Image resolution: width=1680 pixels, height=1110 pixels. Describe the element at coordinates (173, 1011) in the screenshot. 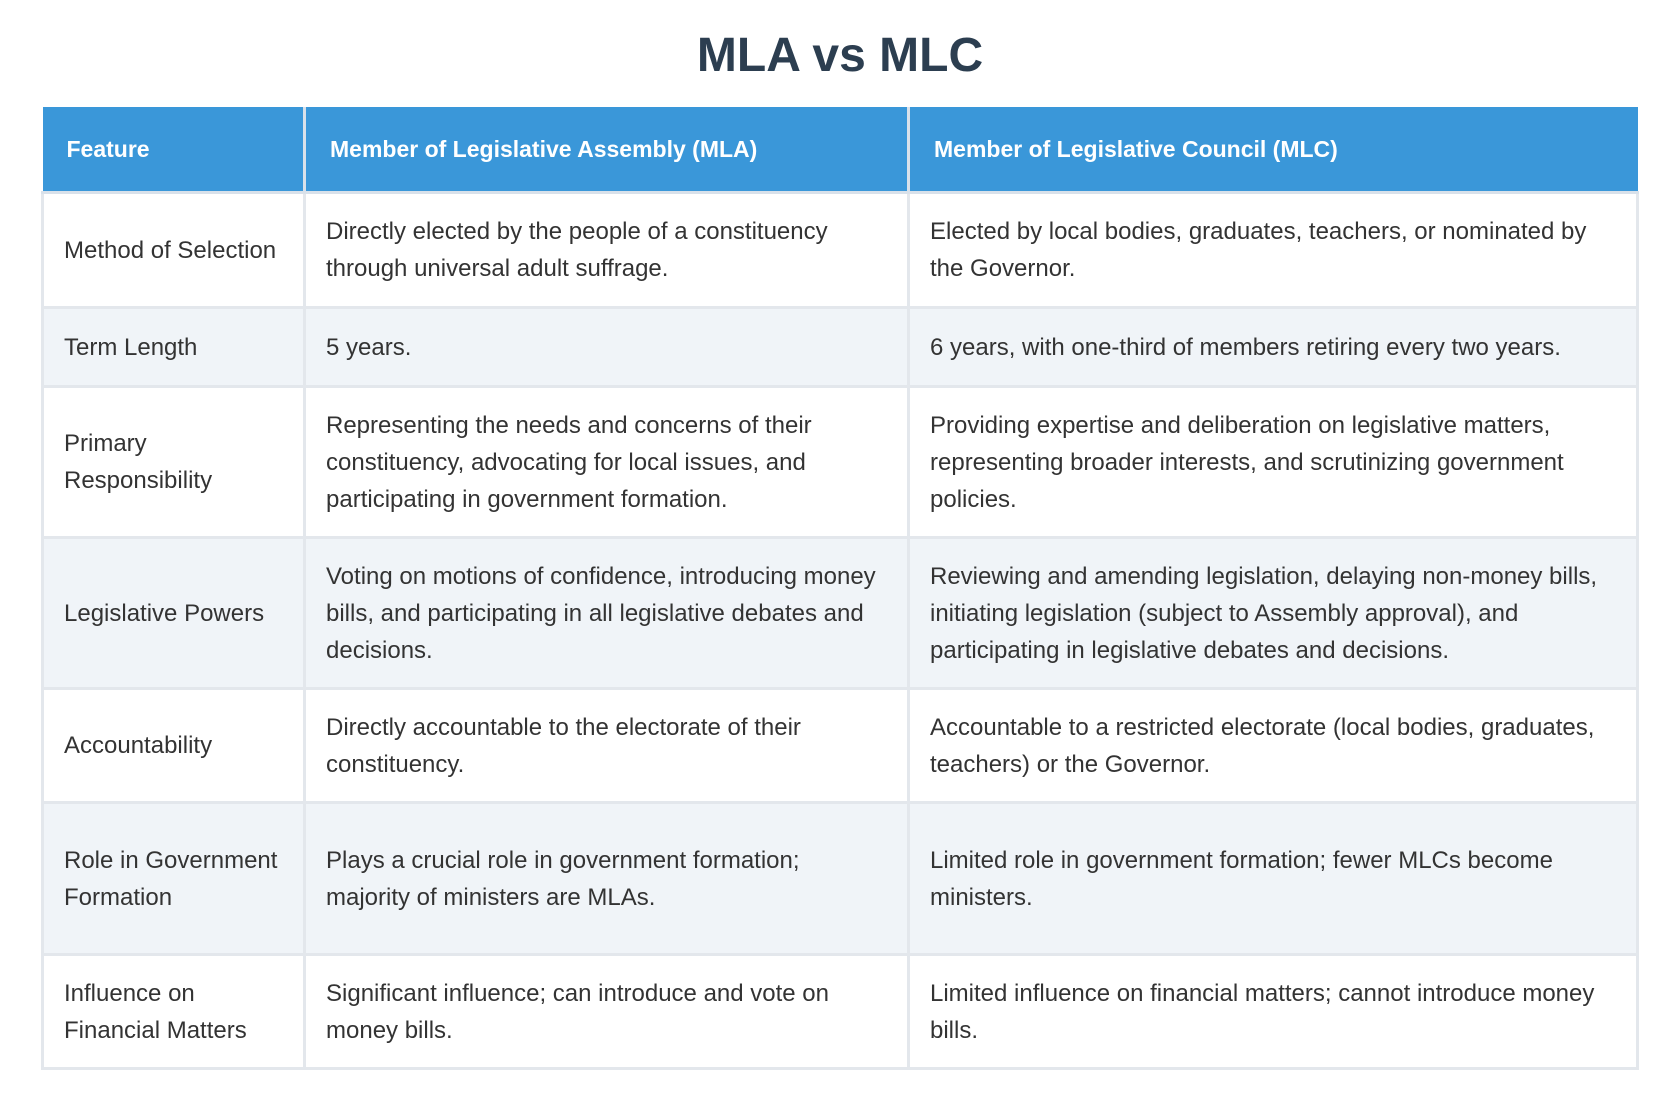

I see `feature-cell: Influence on Financial Matters` at that location.